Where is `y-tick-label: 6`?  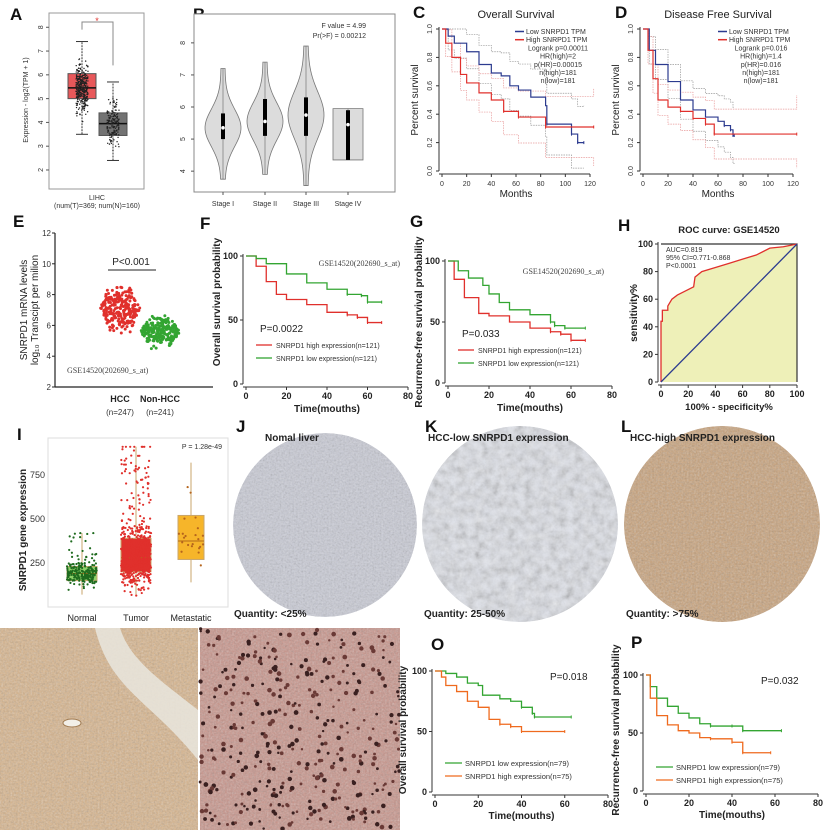
y-tick-label: 6 is located at coordinates (49, 325).